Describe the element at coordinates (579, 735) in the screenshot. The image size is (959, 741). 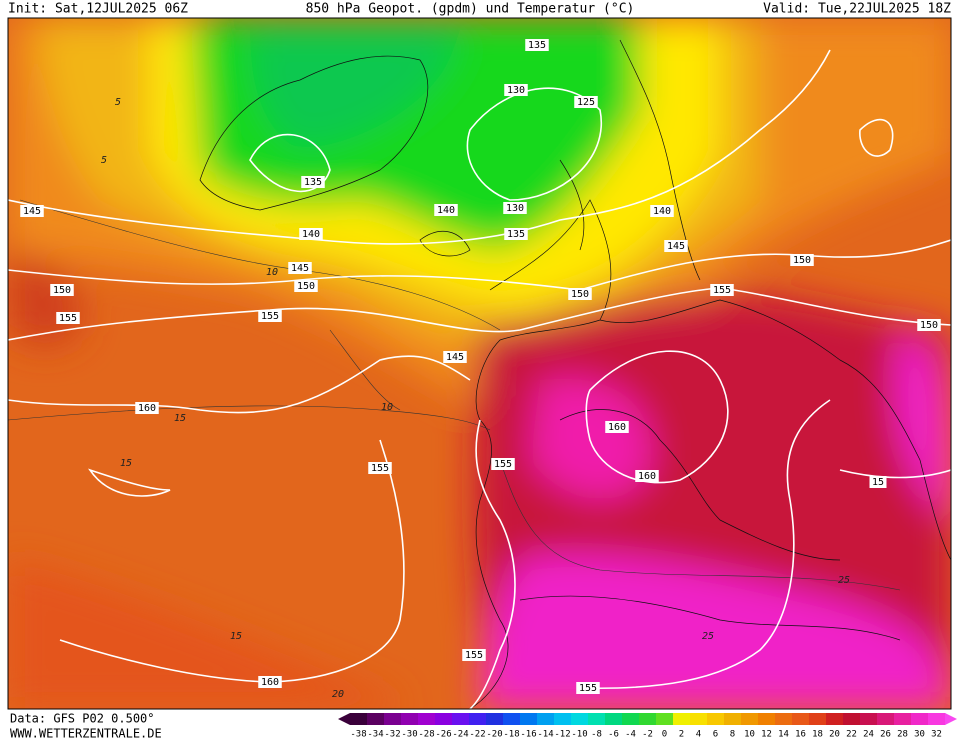
I see `scale-label: -10` at that location.